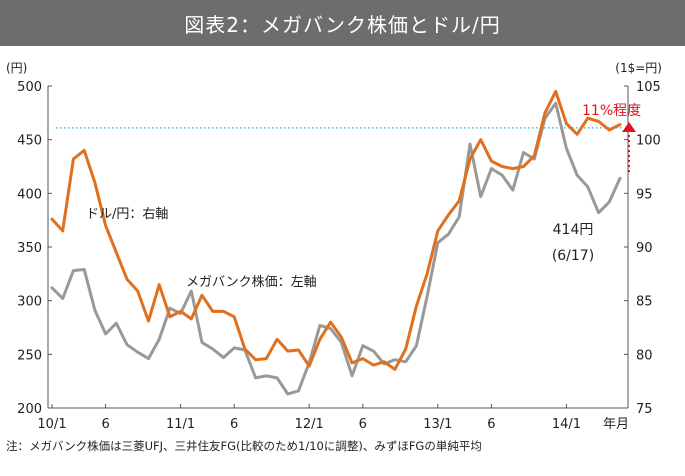  I want to click on x-tick-label: 12/1, so click(309, 424).